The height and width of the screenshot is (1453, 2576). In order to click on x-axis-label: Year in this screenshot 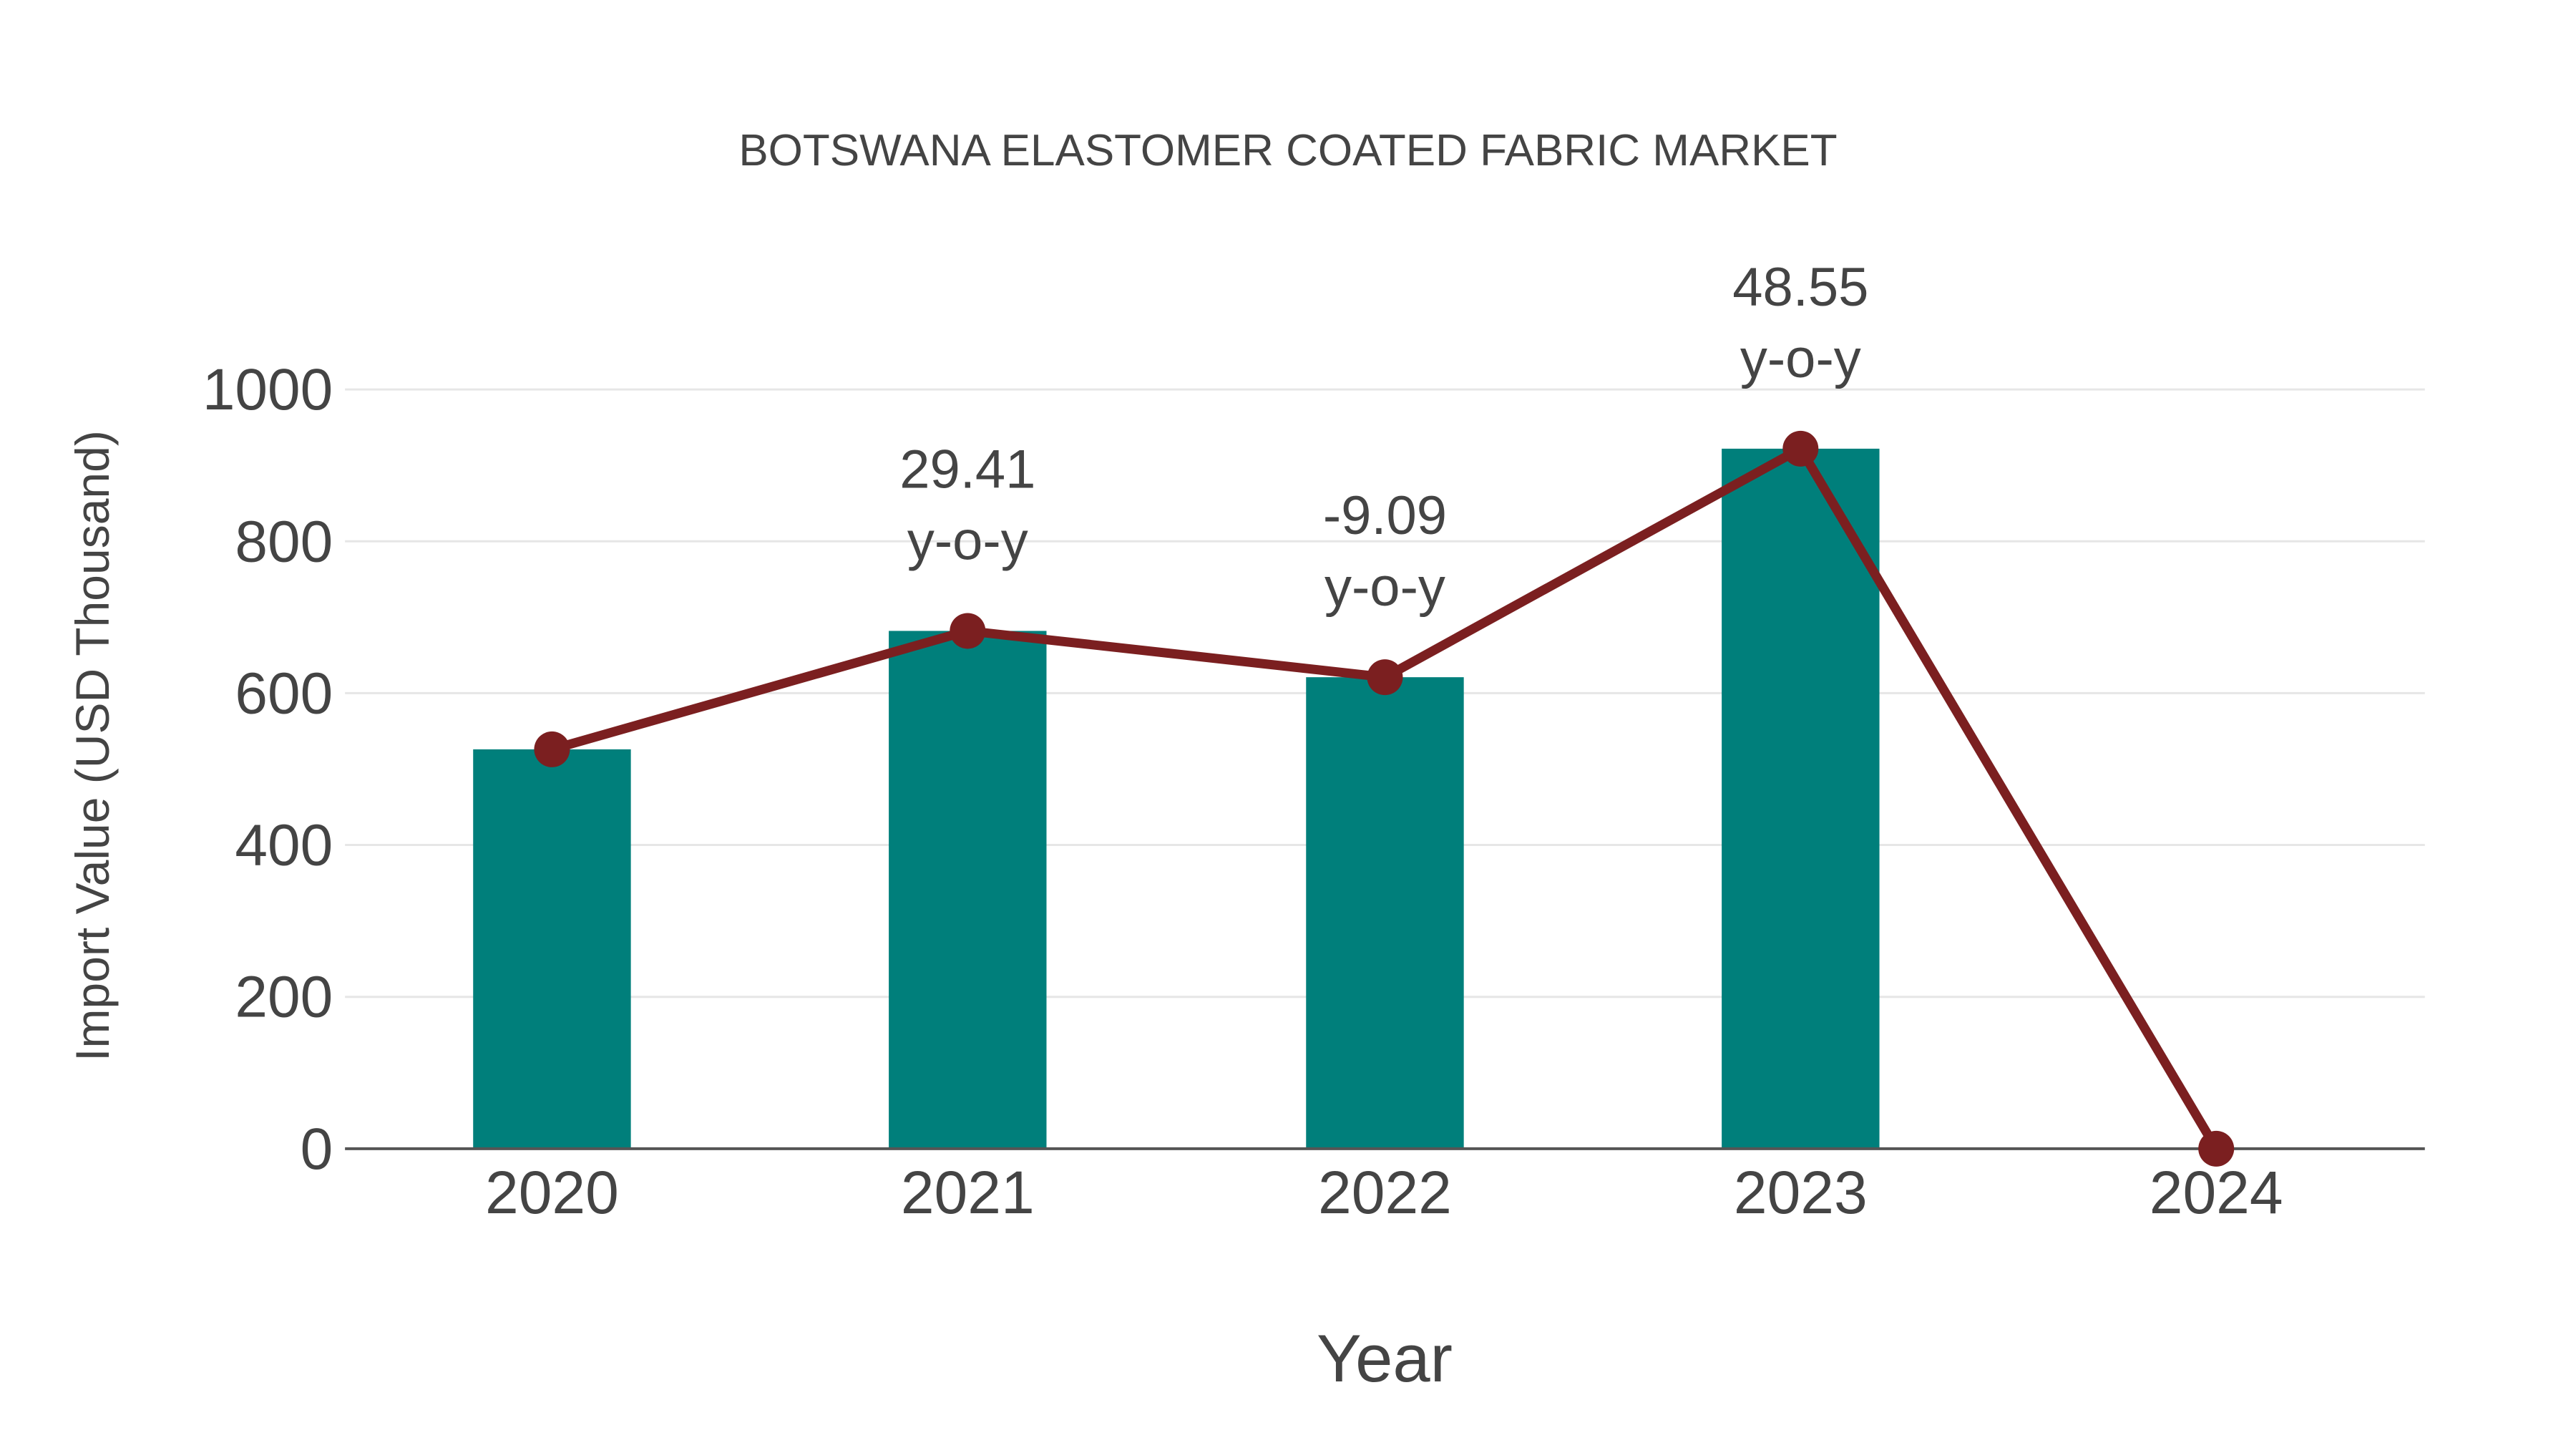, I will do `click(1385, 1358)`.